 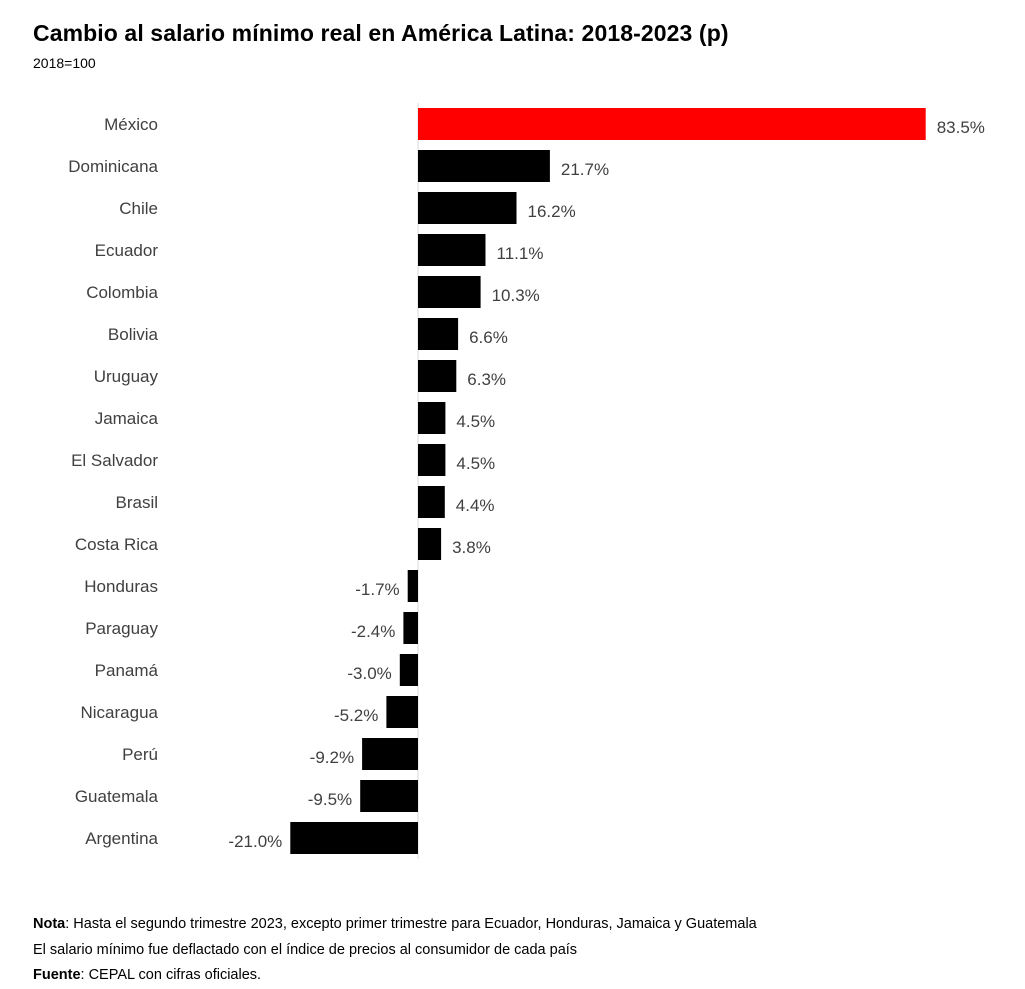 I want to click on bar-panama, so click(x=408, y=670).